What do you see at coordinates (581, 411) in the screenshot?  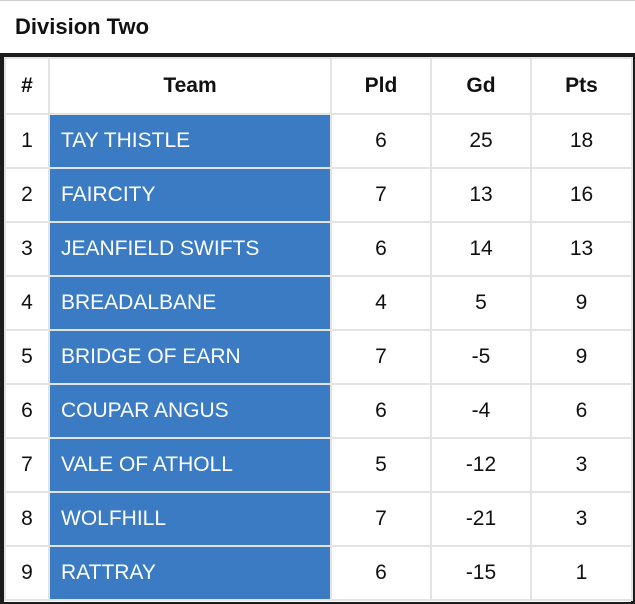 I see `points-cell: 6` at bounding box center [581, 411].